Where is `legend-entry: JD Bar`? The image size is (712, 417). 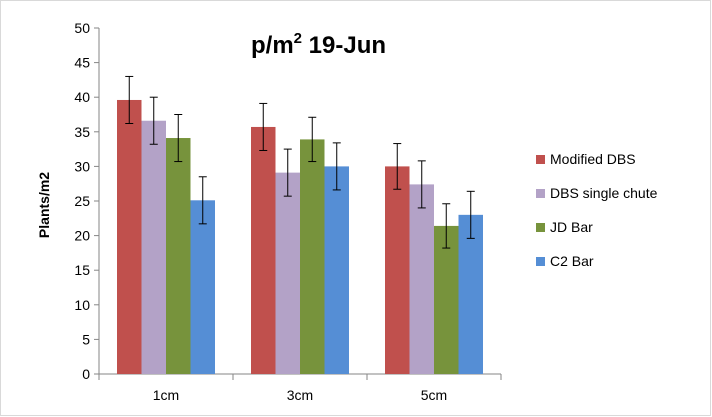 legend-entry: JD Bar is located at coordinates (571, 227).